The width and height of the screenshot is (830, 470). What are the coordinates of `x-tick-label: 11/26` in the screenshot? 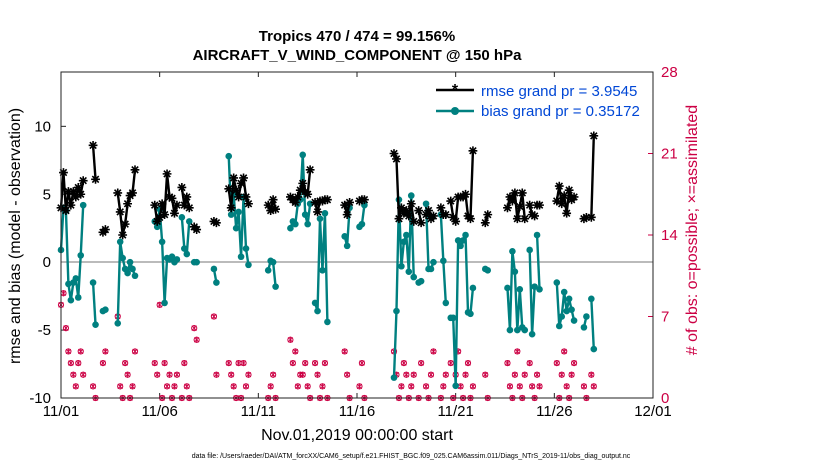 It's located at (554, 411).